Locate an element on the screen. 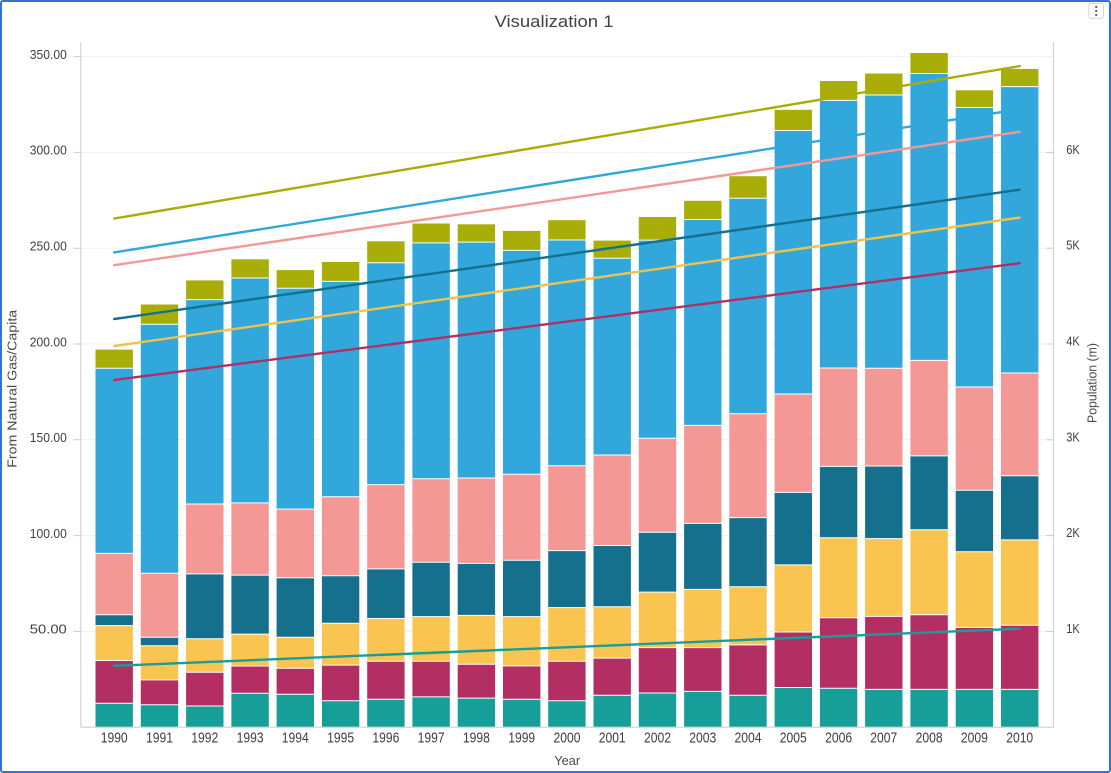  svg-text: 3K is located at coordinates (1073, 436).